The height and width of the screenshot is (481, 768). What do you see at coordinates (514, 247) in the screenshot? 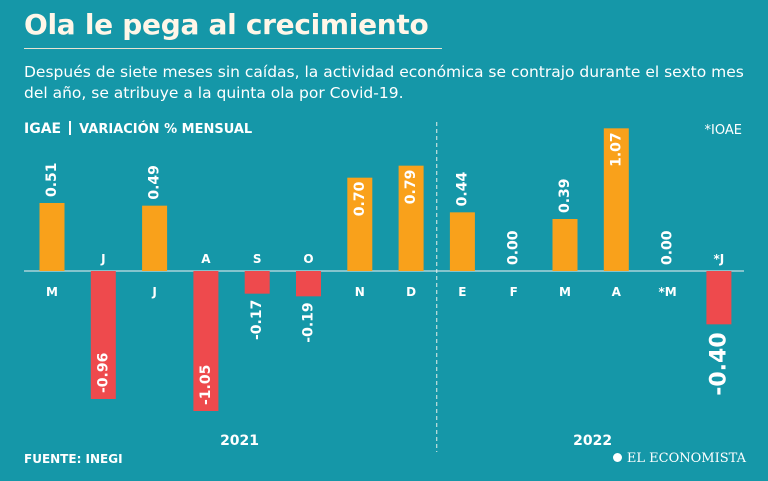
I see `value-label-9: 0.00` at bounding box center [514, 247].